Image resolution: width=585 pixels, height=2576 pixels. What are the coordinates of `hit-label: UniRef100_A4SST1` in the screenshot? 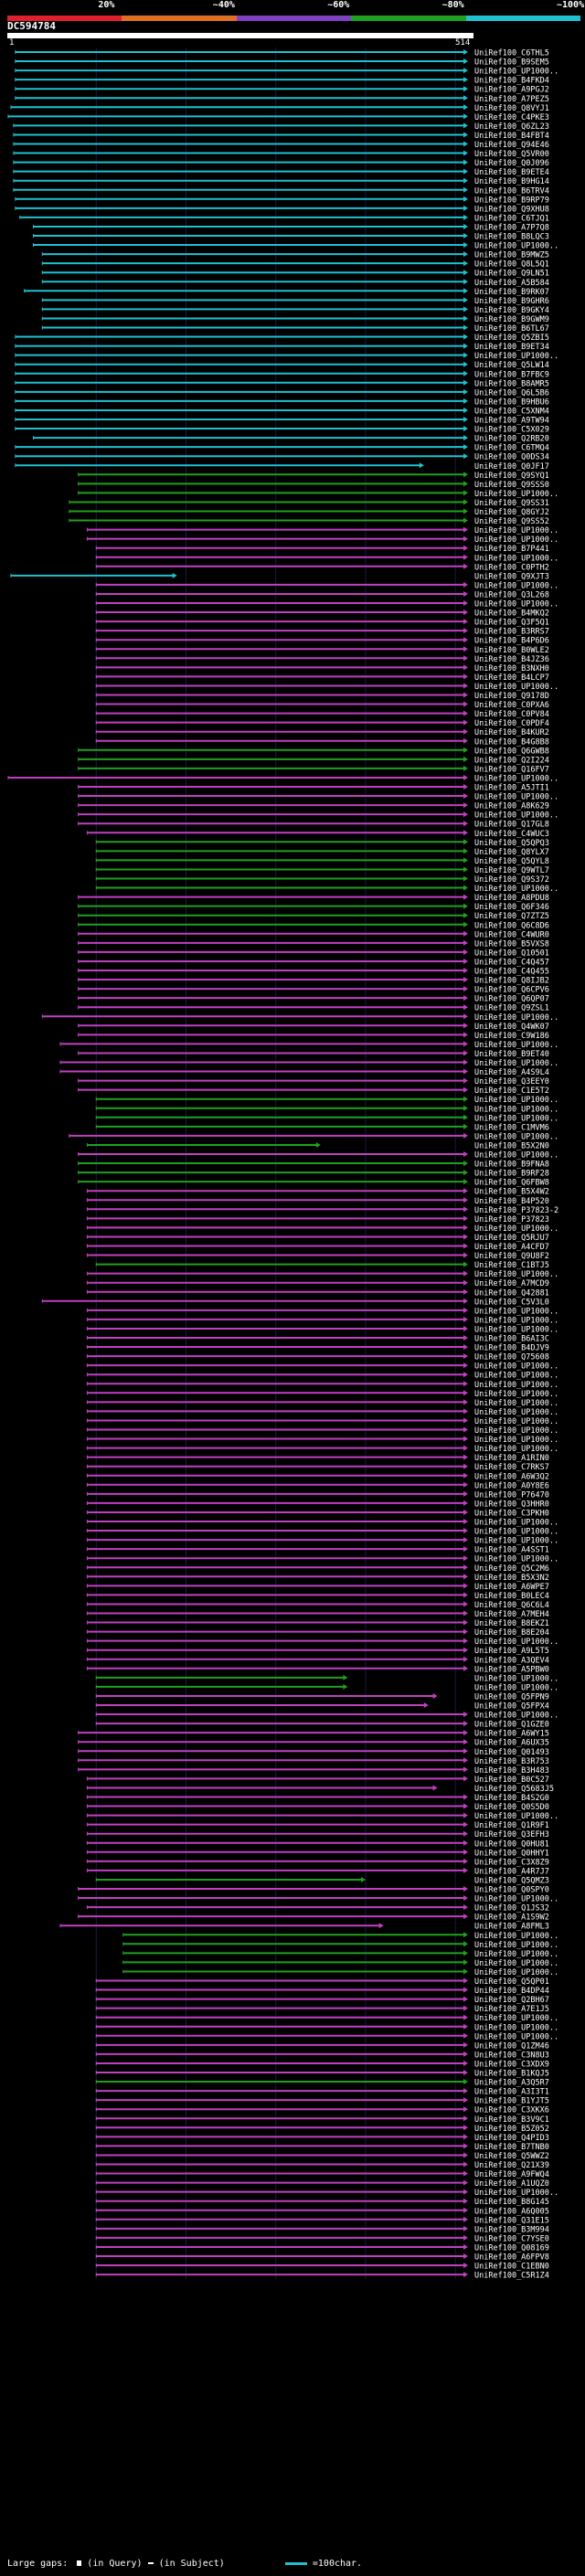 It's located at (512, 1550).